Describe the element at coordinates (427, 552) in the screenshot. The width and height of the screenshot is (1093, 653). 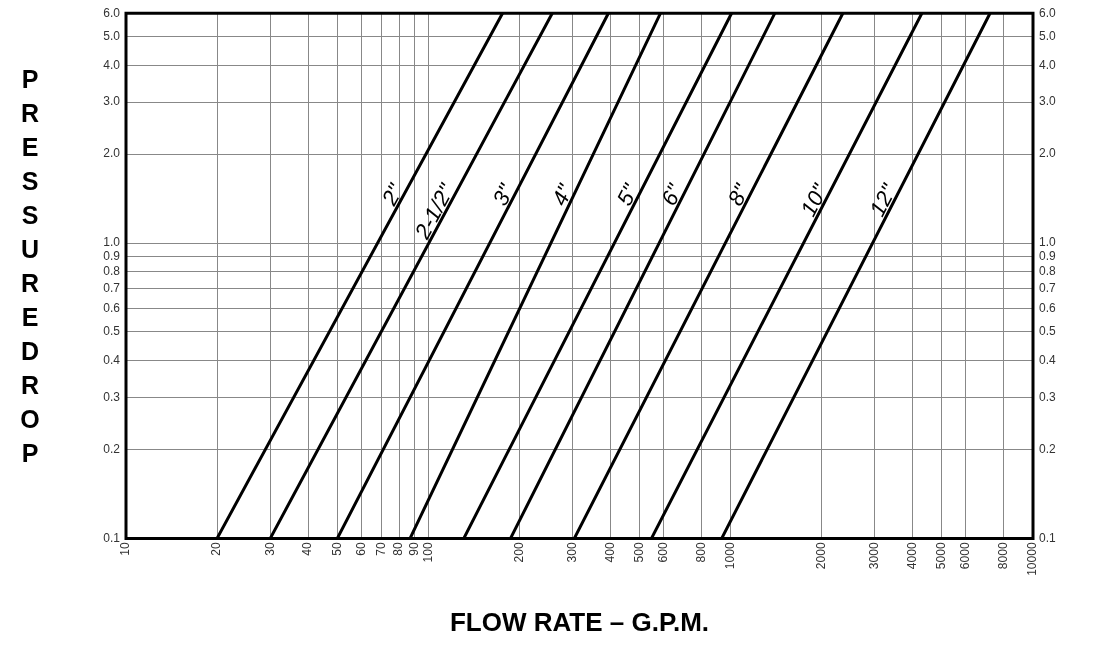
I see `x-tick-label: 100` at that location.